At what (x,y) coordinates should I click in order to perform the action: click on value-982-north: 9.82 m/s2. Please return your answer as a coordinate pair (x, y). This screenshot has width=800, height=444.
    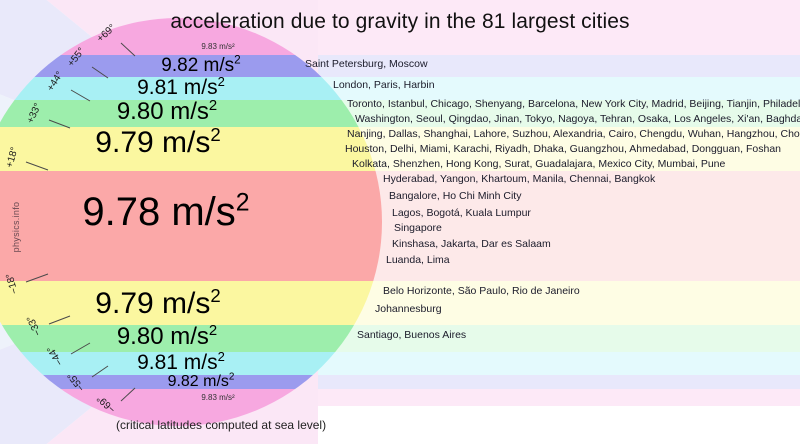
    Looking at the image, I should click on (201, 64).